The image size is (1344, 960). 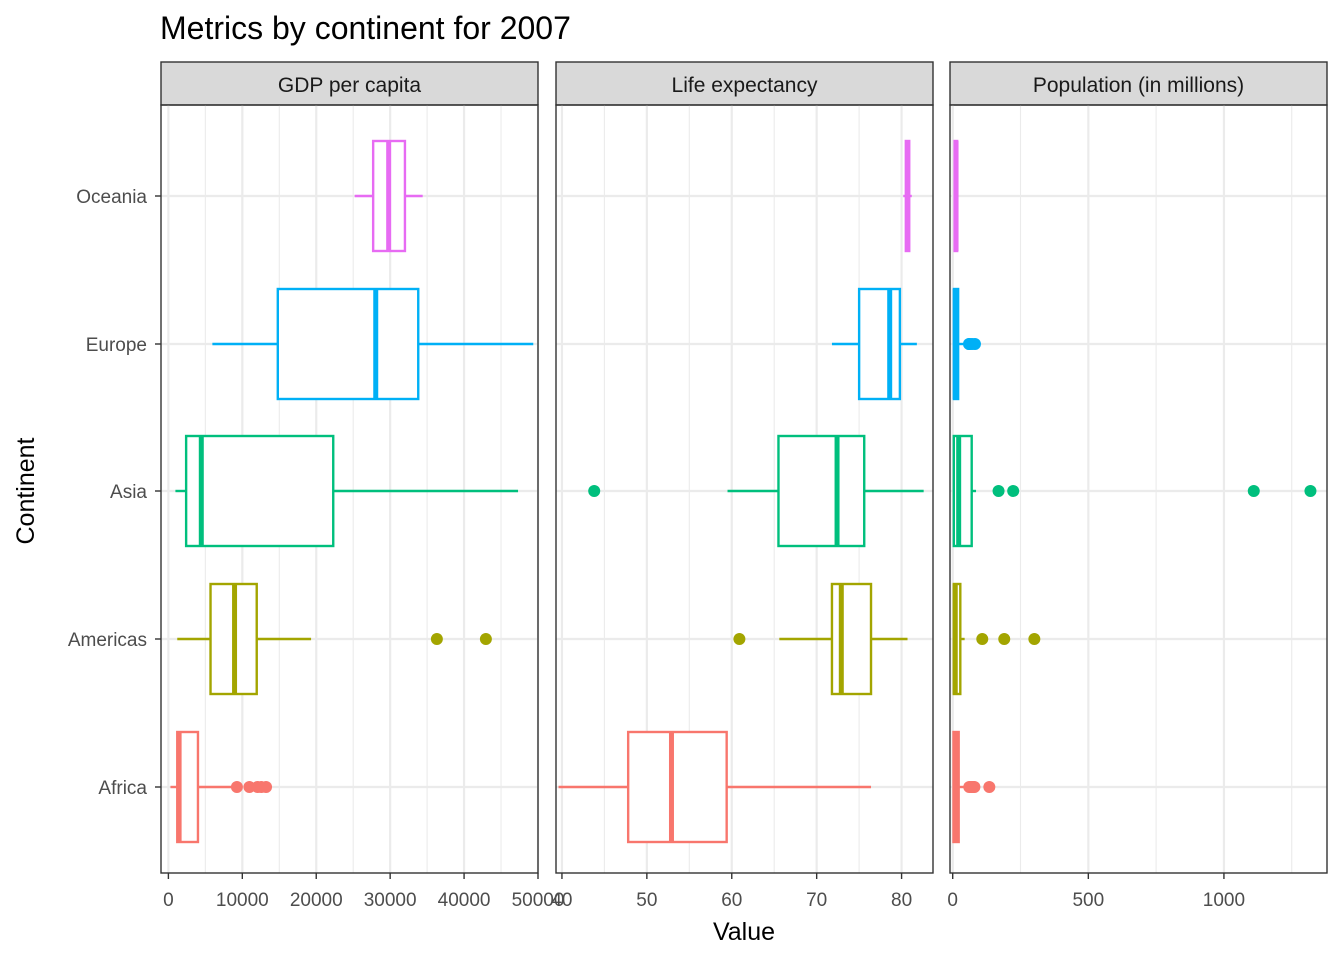 I want to click on x-axis-title: Value, so click(x=744, y=932).